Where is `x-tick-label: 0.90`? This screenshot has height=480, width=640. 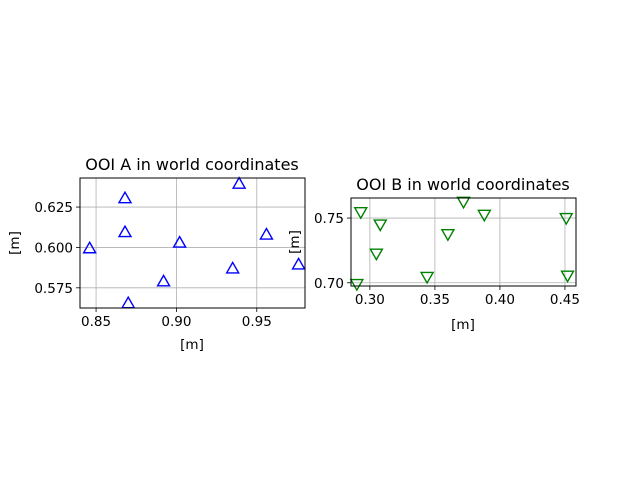
x-tick-label: 0.90 is located at coordinates (176, 322).